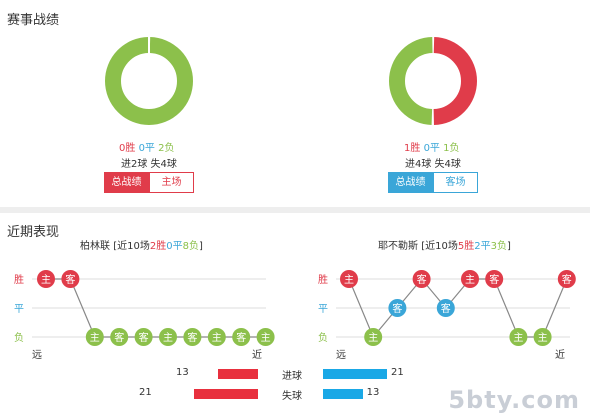  I want to click on team1-match-7-venue: 客, so click(192, 337).